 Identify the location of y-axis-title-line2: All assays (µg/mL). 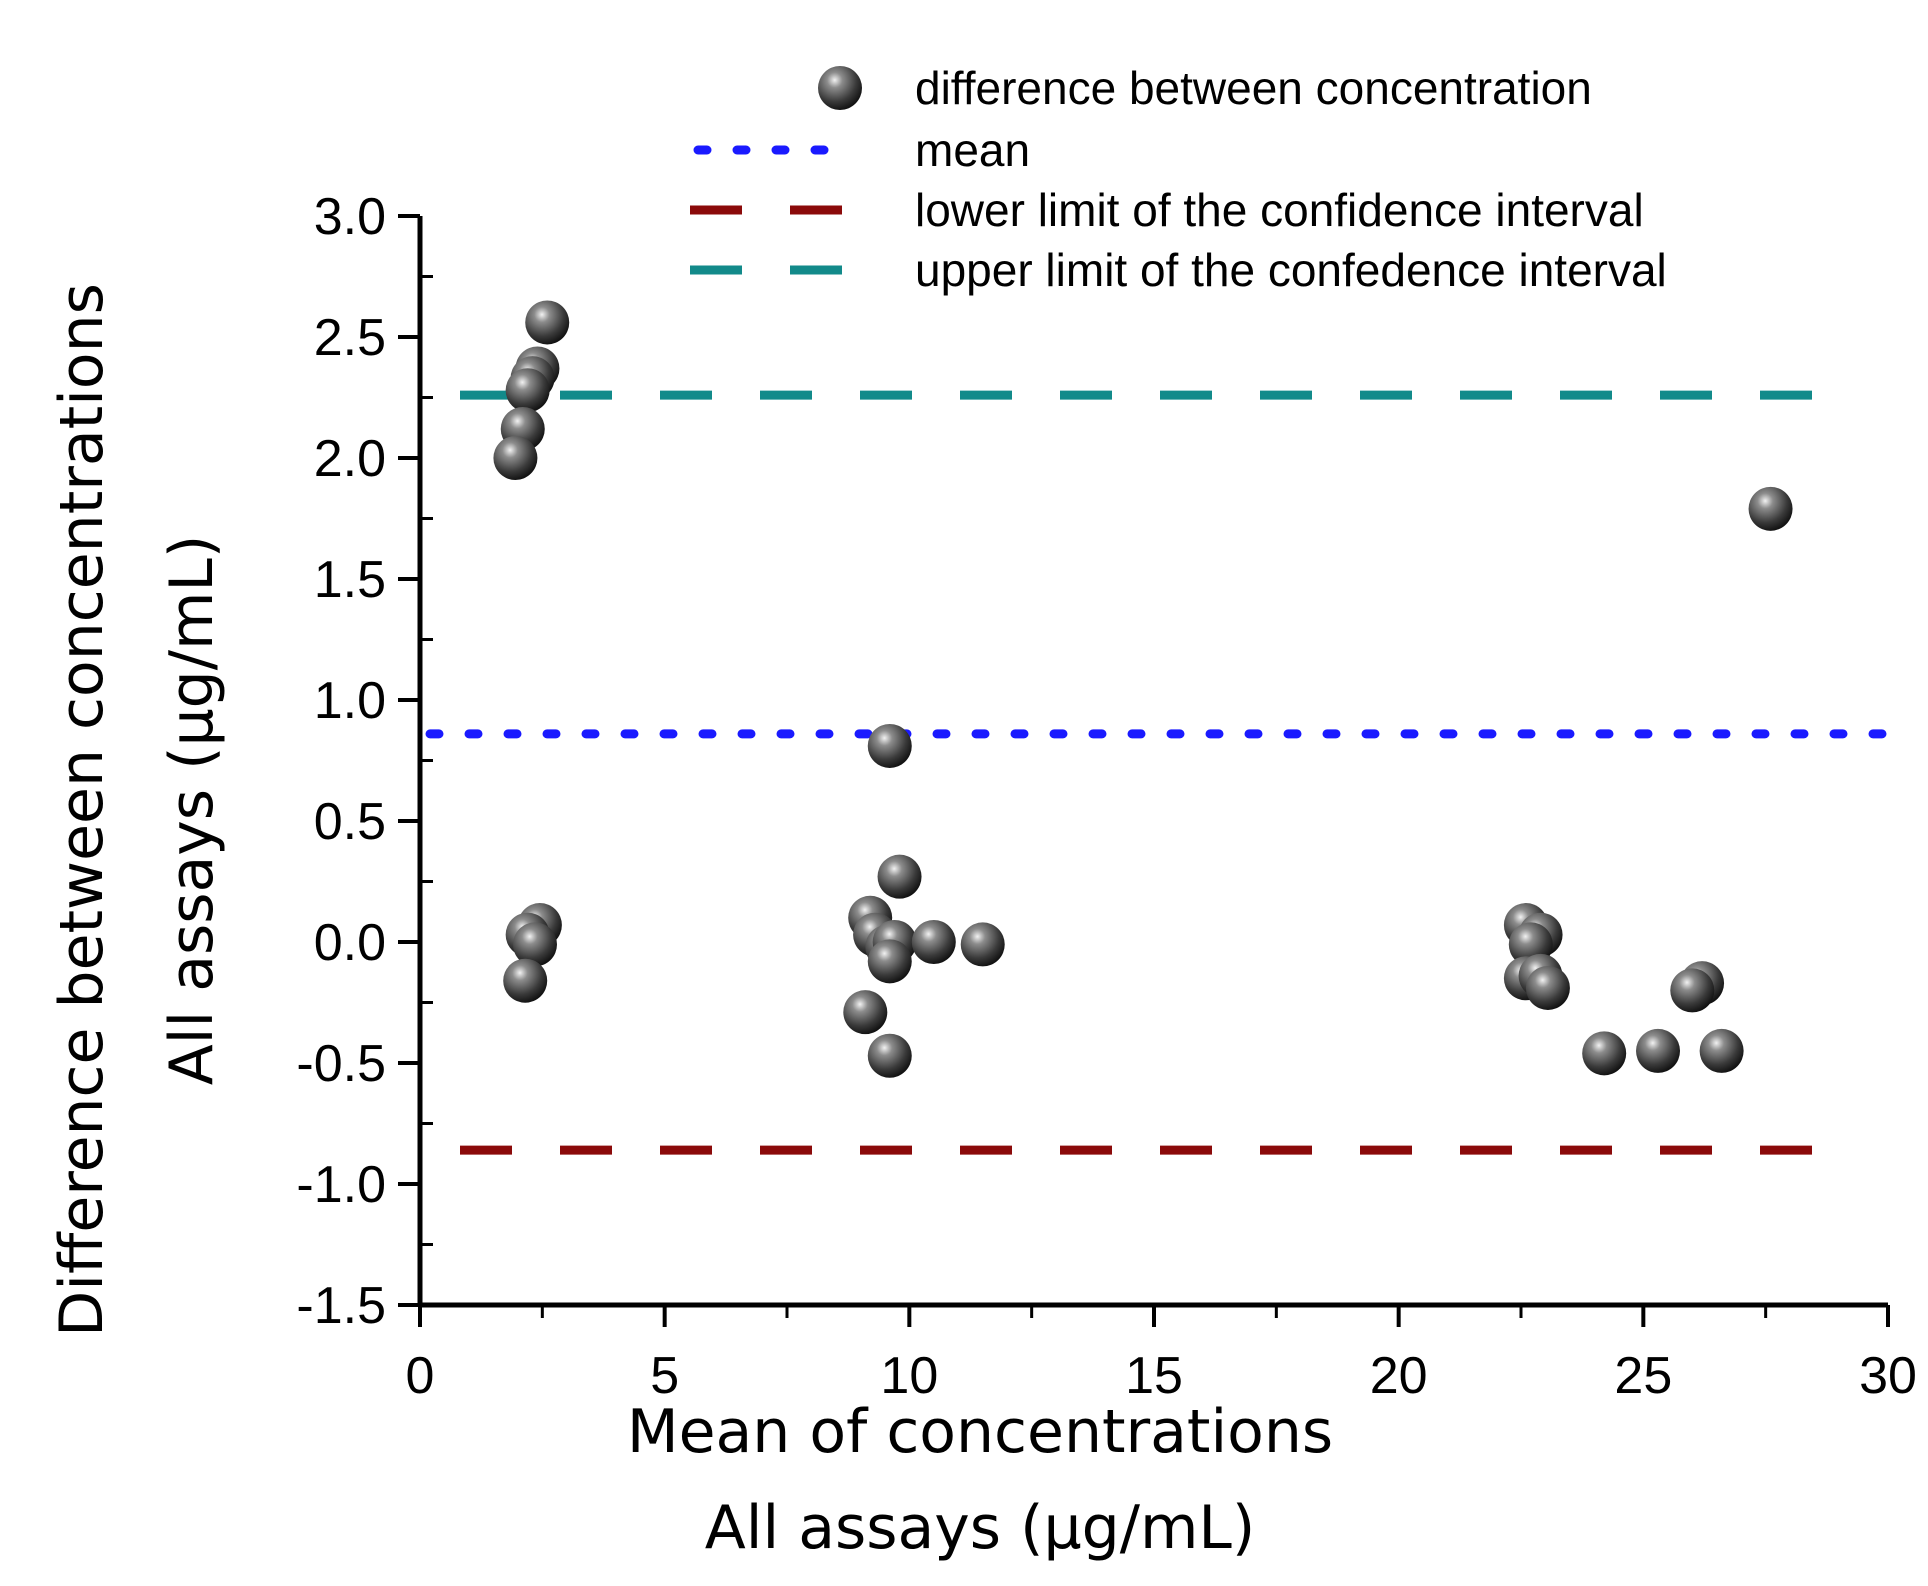
(192, 810).